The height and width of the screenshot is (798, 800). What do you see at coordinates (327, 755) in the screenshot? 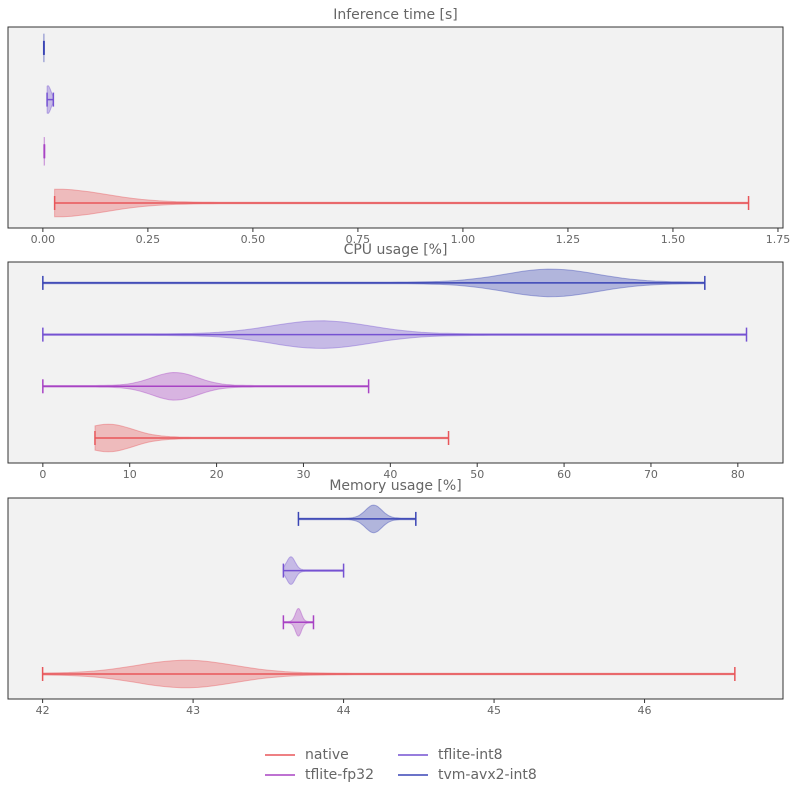
I see `legend-label: native` at bounding box center [327, 755].